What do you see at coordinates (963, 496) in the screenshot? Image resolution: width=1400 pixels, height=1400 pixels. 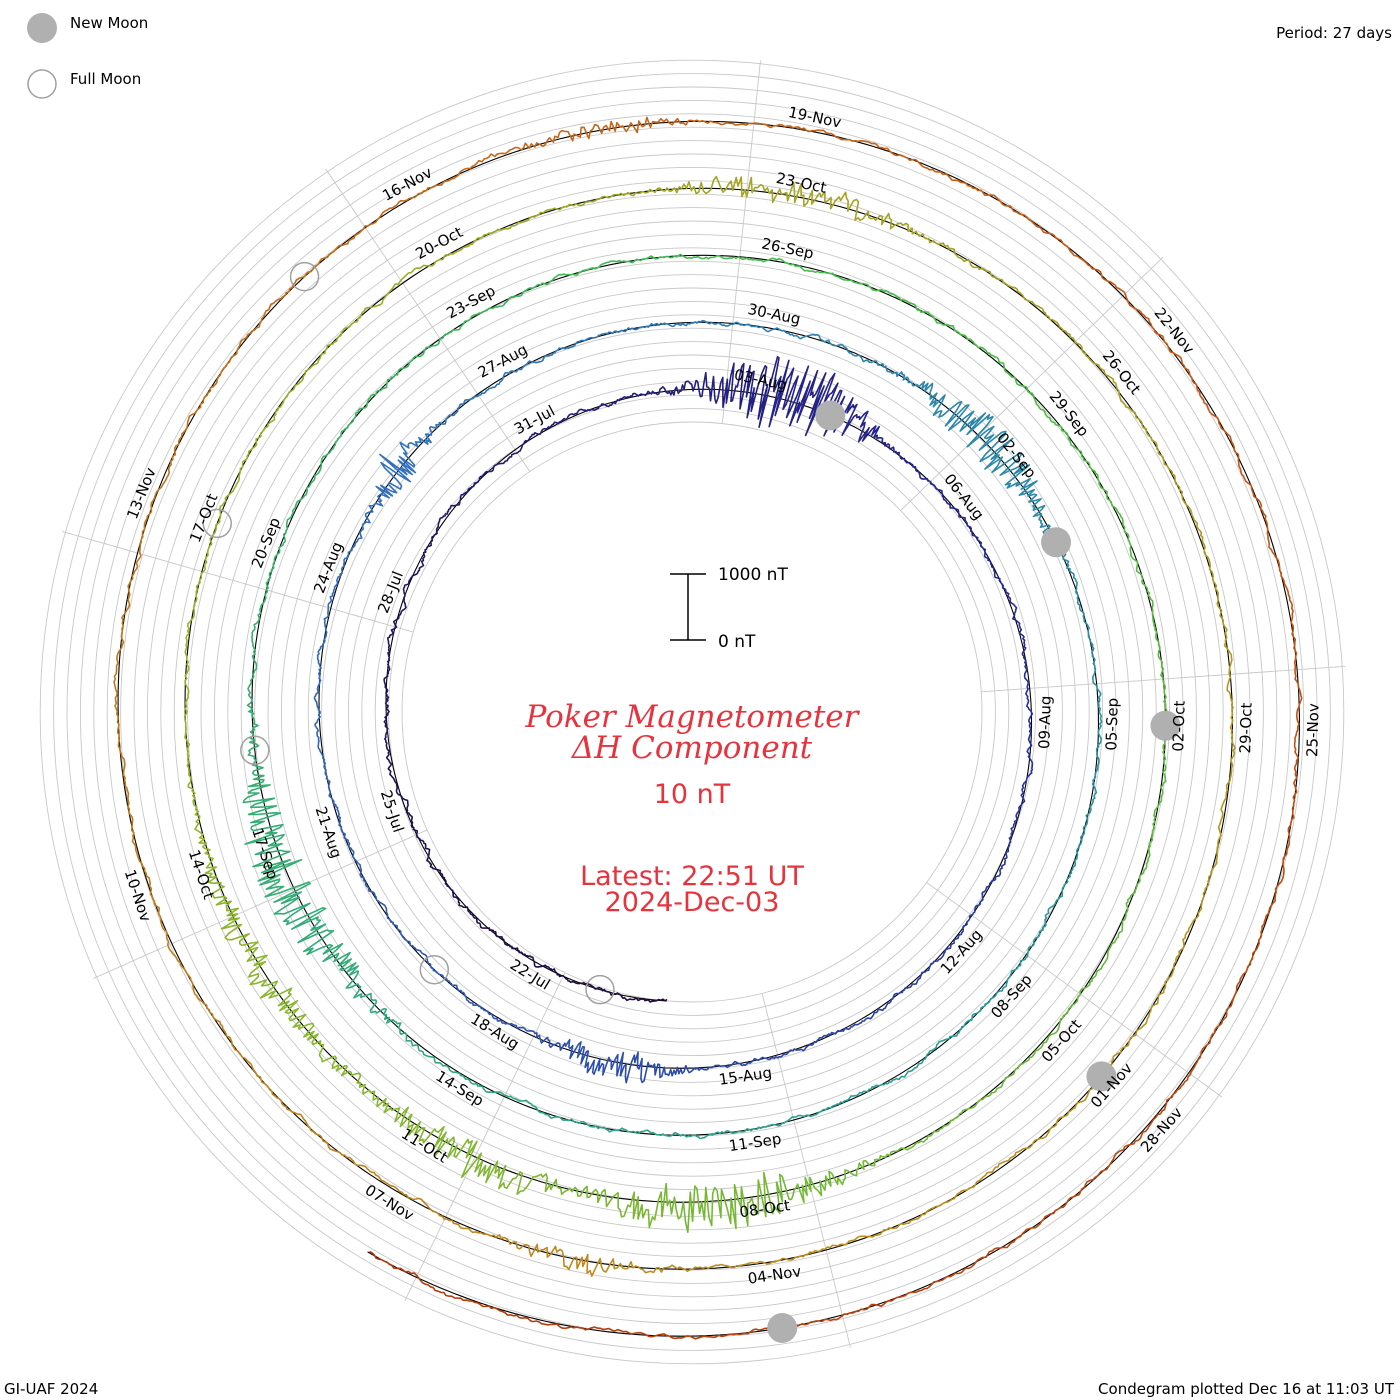 I see `date-label: 06-Aug` at bounding box center [963, 496].